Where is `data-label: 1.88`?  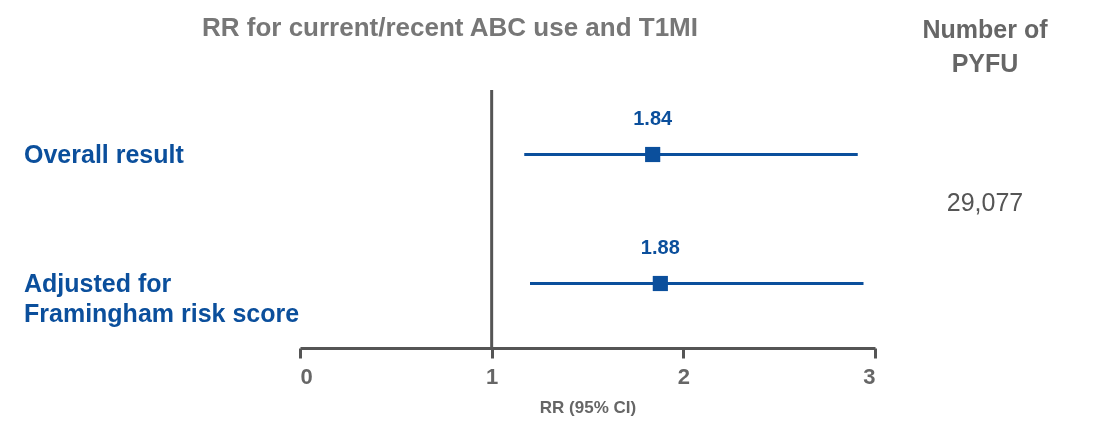 data-label: 1.88 is located at coordinates (660, 246).